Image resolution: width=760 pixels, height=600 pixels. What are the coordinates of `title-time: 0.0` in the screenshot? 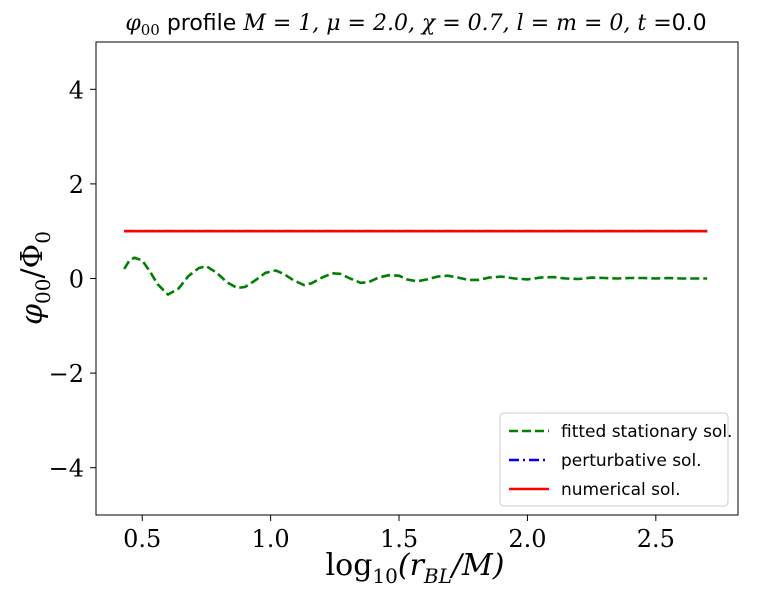 It's located at (689, 23).